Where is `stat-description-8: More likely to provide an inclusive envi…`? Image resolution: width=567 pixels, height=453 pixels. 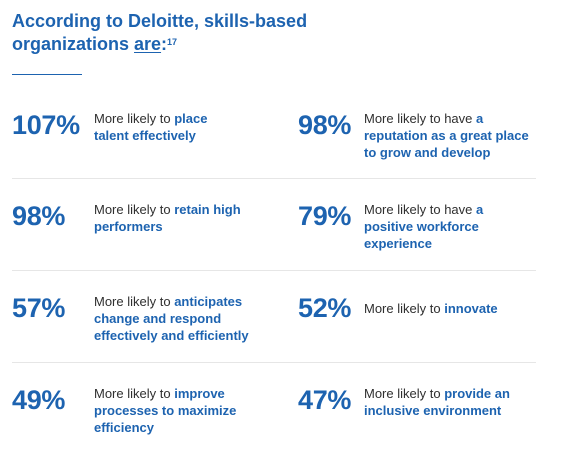
stat-description-8: More likely to provide an inclusive envi… is located at coordinates (449, 402).